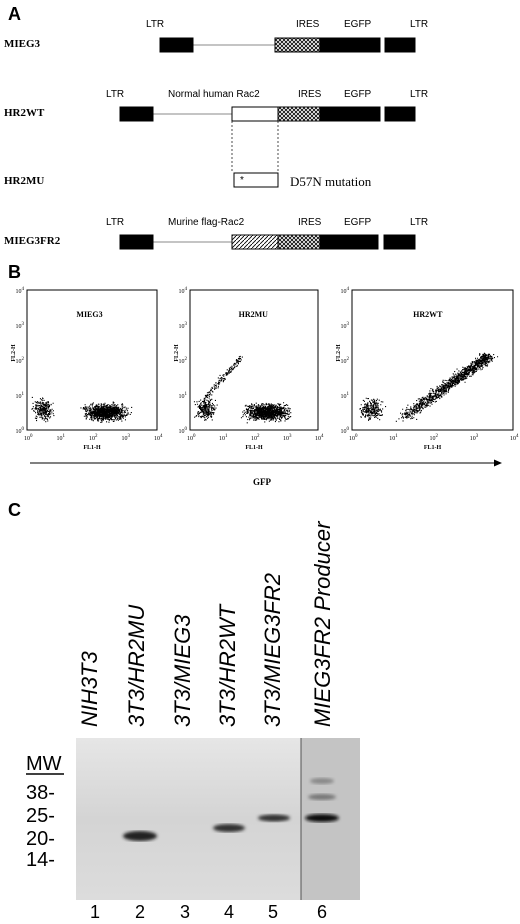  What do you see at coordinates (322, 623) in the screenshot?
I see `lane-label: MIEG3FR2 Producer` at bounding box center [322, 623].